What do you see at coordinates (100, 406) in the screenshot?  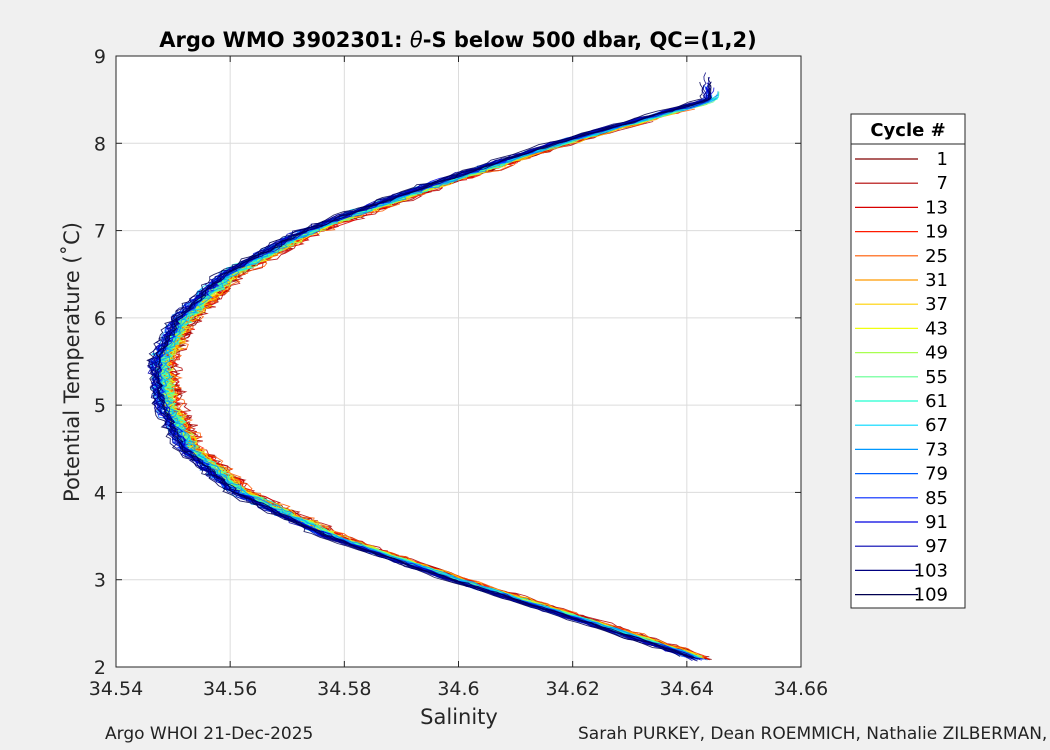 I see `y-tick-label: 5` at bounding box center [100, 406].